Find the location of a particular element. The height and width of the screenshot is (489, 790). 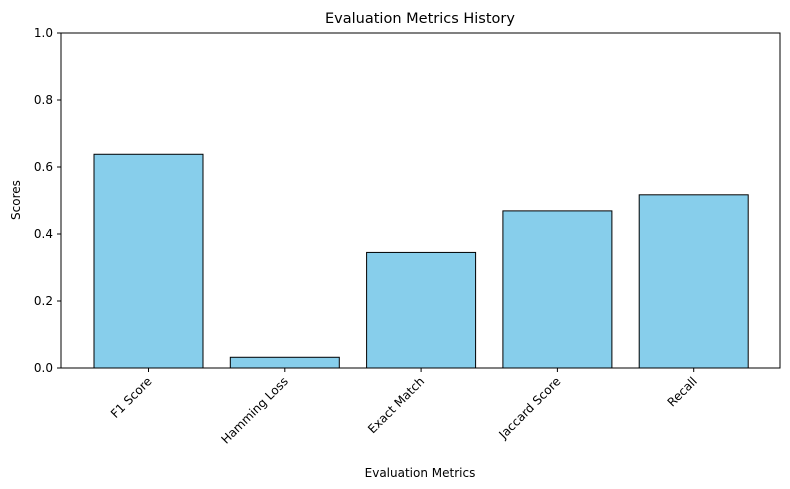

y-tick-label: 0.0 is located at coordinates (43, 368).